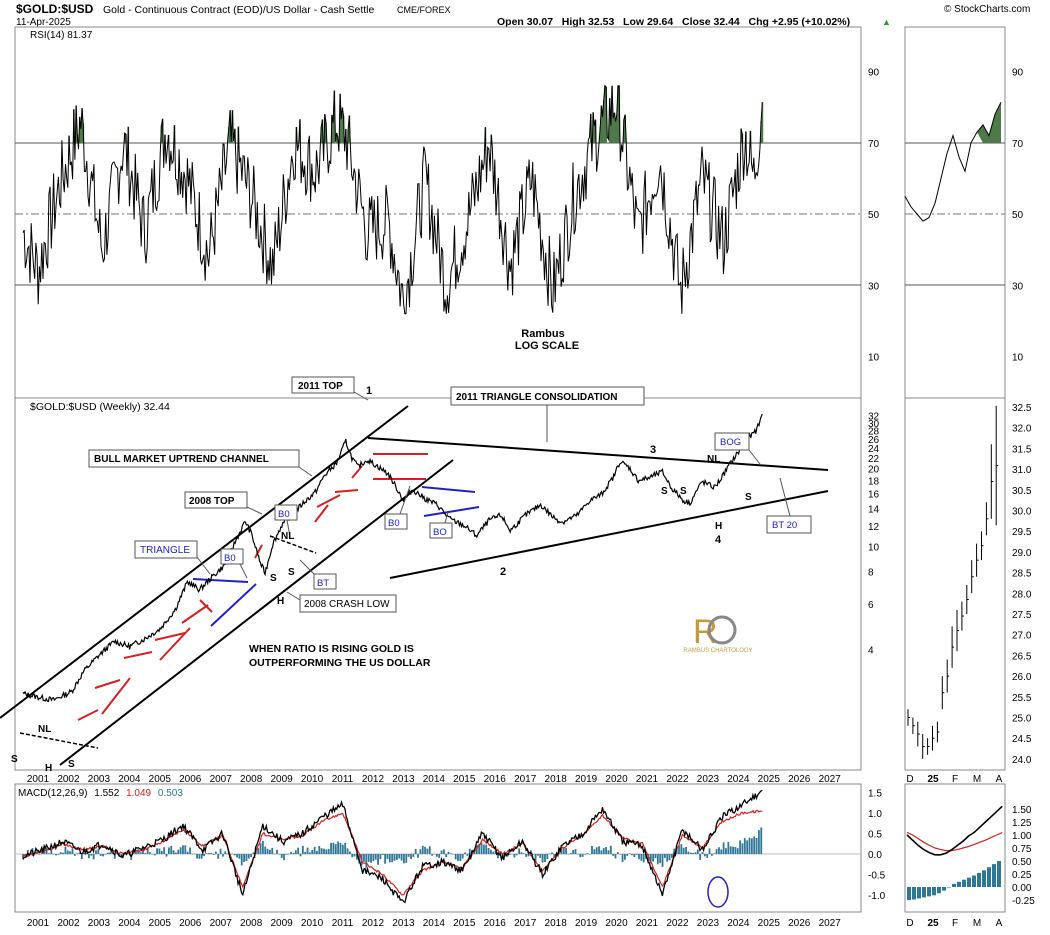 This screenshot has height=935, width=1050. I want to click on rsi-daily-axis-label: 30, so click(1018, 286).